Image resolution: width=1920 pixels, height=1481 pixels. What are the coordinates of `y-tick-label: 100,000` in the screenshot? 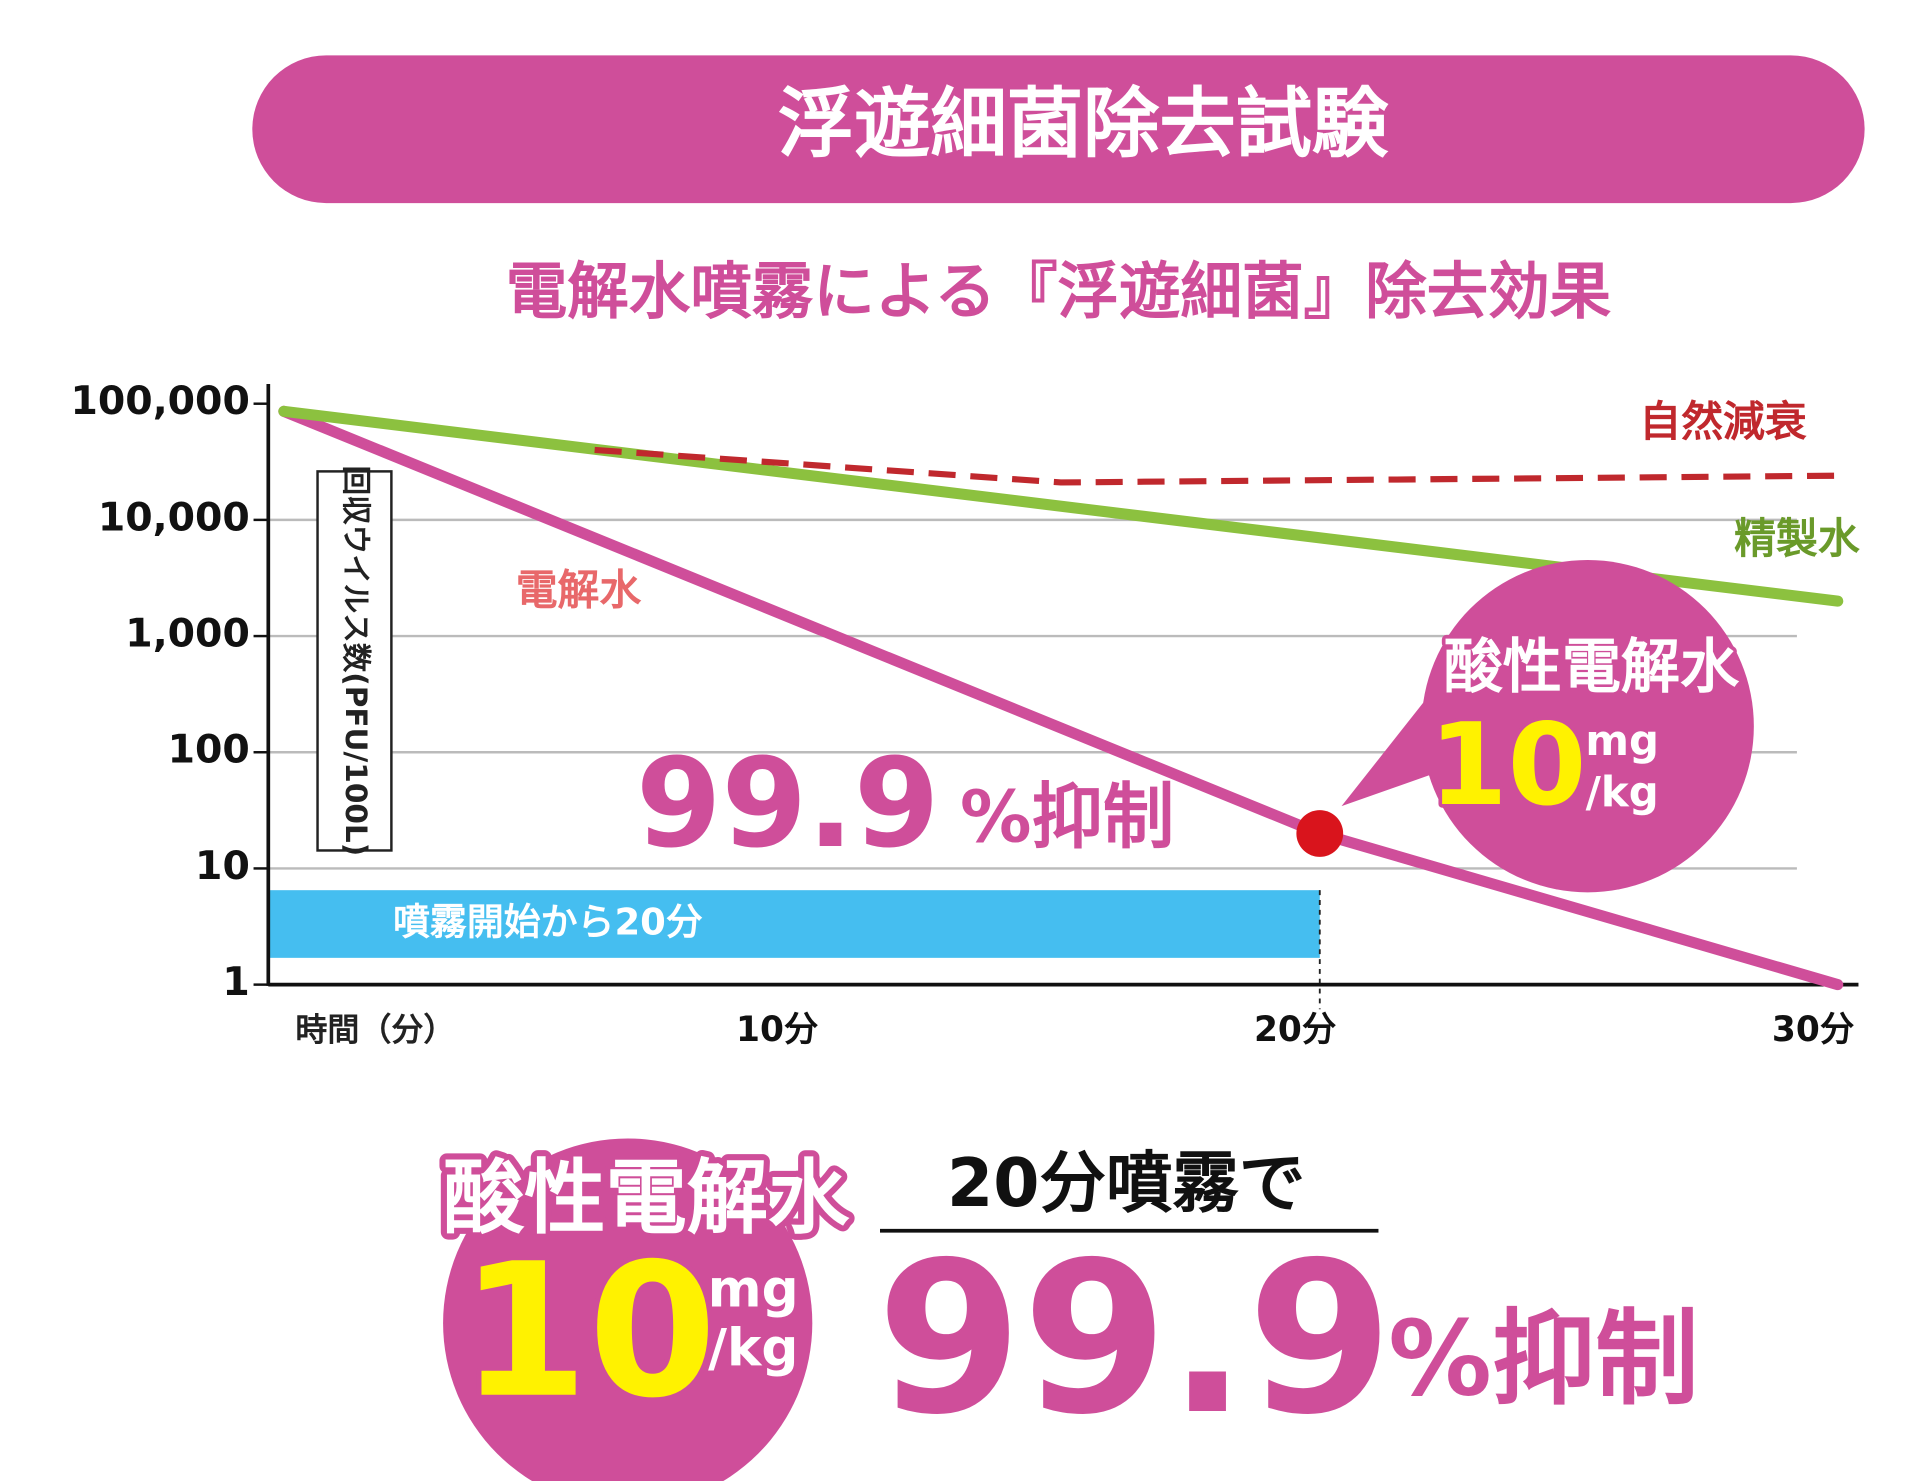 It's located at (160, 401).